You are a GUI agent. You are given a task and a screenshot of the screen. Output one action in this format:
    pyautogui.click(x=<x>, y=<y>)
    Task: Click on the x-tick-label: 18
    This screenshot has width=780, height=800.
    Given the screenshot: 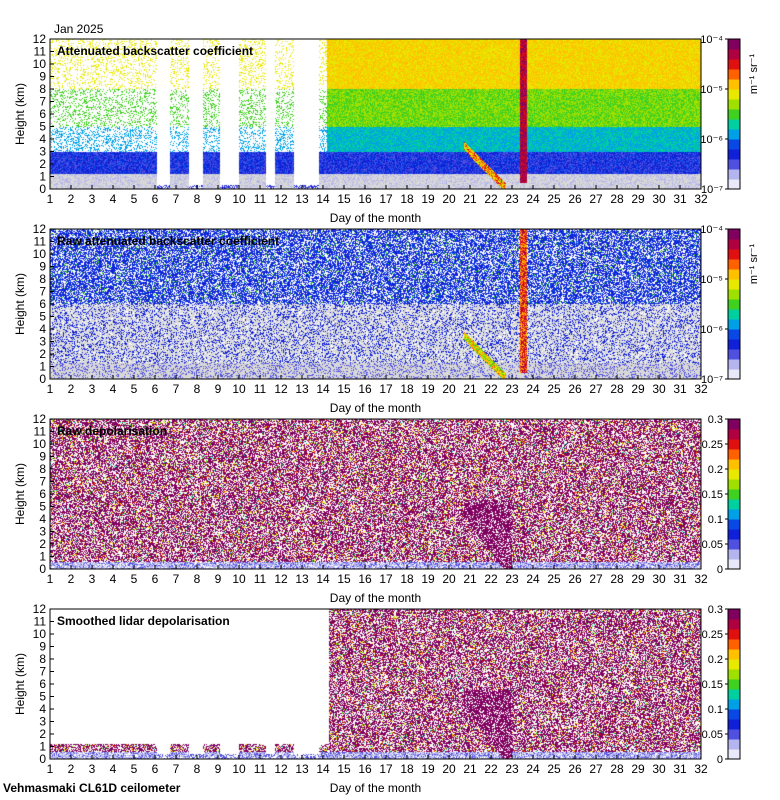 What is the action you would take?
    pyautogui.click(x=407, y=579)
    